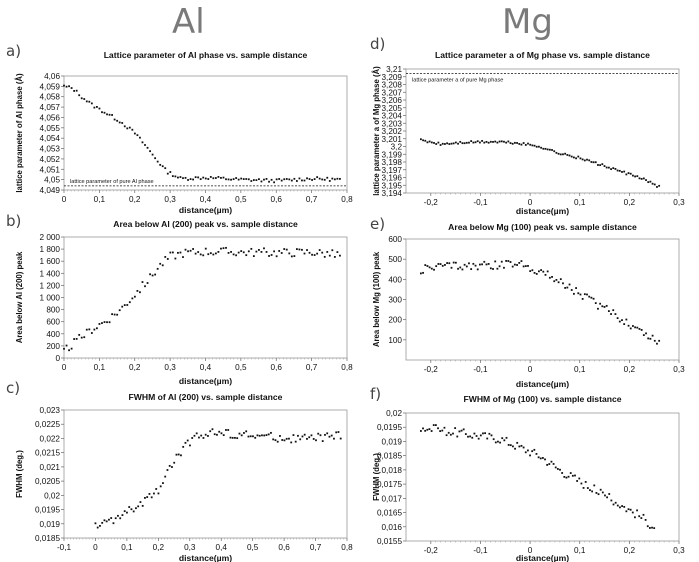 The image size is (699, 562). What do you see at coordinates (431, 369) in the screenshot?
I see `x-tick-label-e: -0,2` at bounding box center [431, 369].